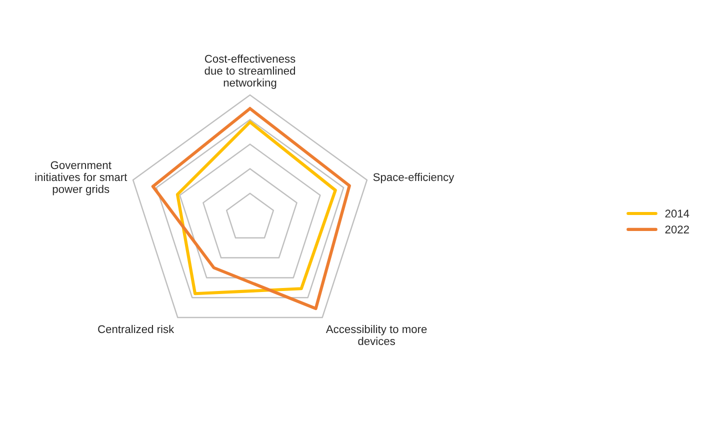 This screenshot has height=445, width=703. What do you see at coordinates (677, 230) in the screenshot?
I see `legend-label: 2022` at bounding box center [677, 230].